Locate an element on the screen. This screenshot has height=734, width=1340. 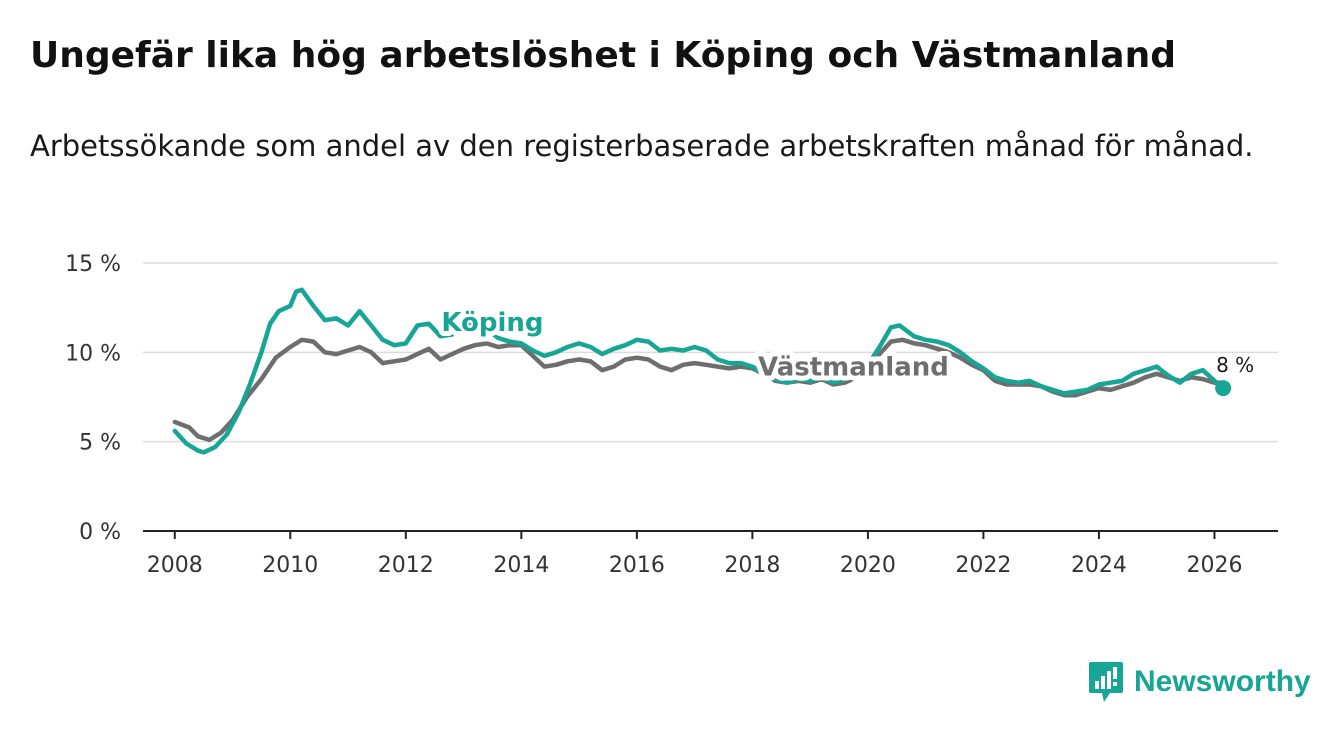
newsworthy-logo-icon is located at coordinates (1106, 682).